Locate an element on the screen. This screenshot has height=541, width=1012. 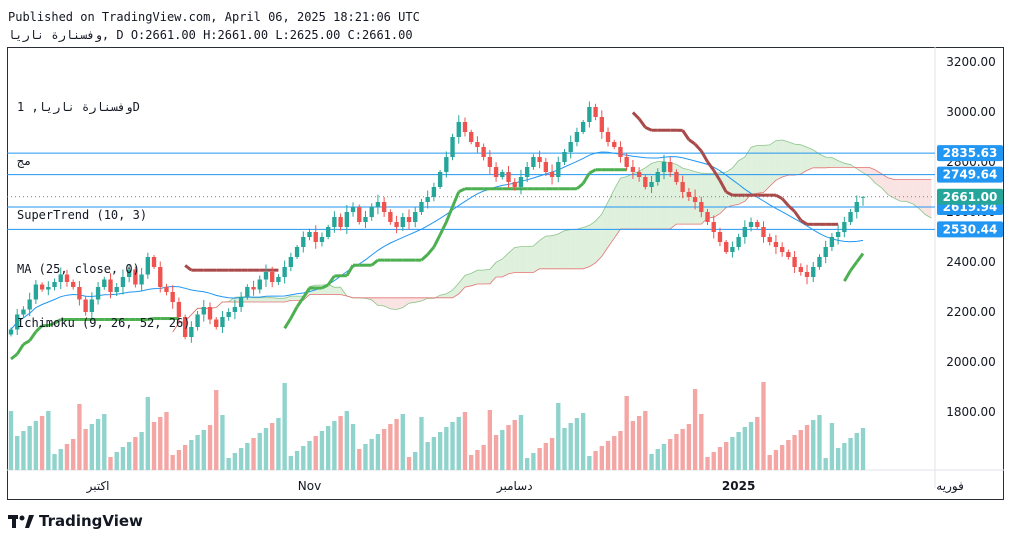
legend-symbol: وفسنارة ناريا, 1D is located at coordinates (78, 107).